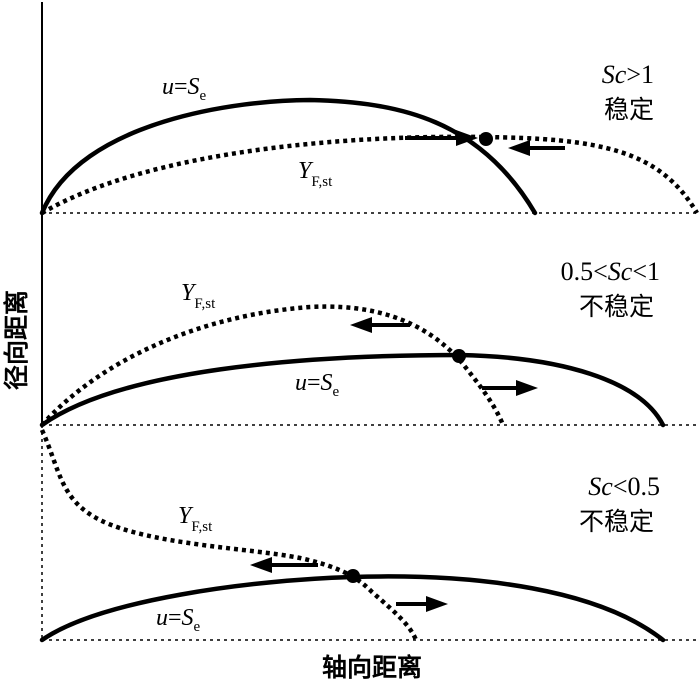 The width and height of the screenshot is (700, 688). Describe the element at coordinates (610, 271) in the screenshot. I see `condition-label: 0.5<Sc<1` at that location.